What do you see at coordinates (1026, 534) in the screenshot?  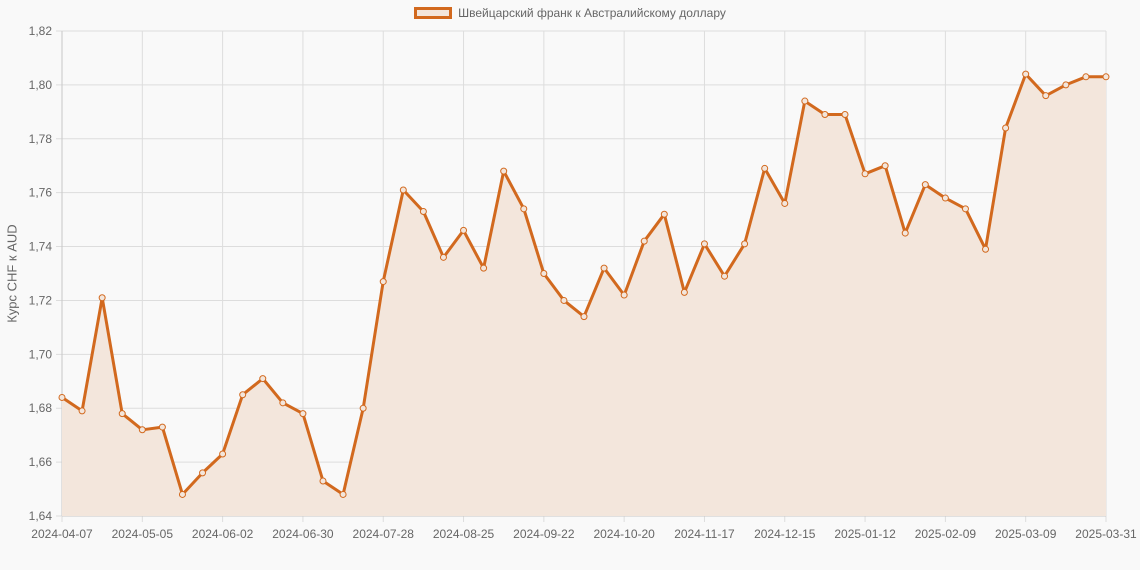 I see `x-tick-label: 2025-03-09` at bounding box center [1026, 534].